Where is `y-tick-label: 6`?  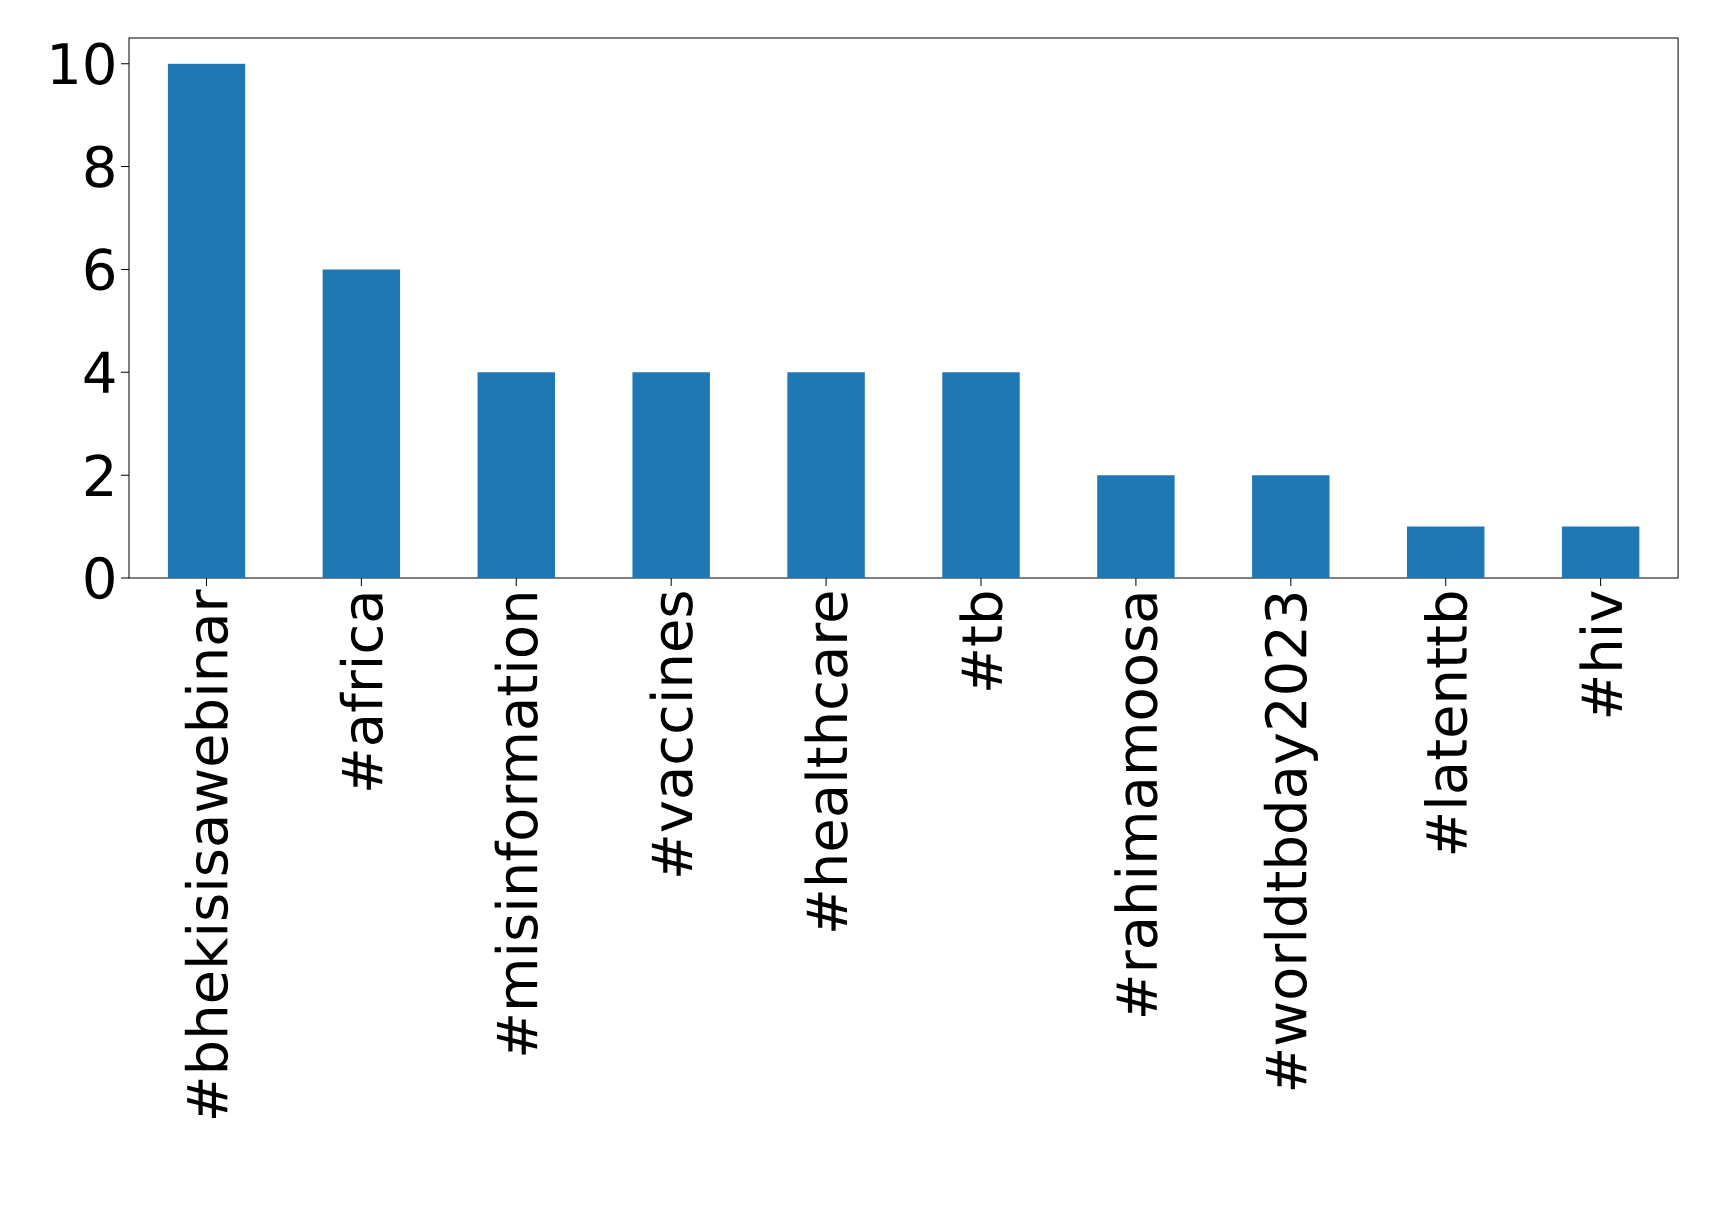 y-tick-label: 6 is located at coordinates (99, 269).